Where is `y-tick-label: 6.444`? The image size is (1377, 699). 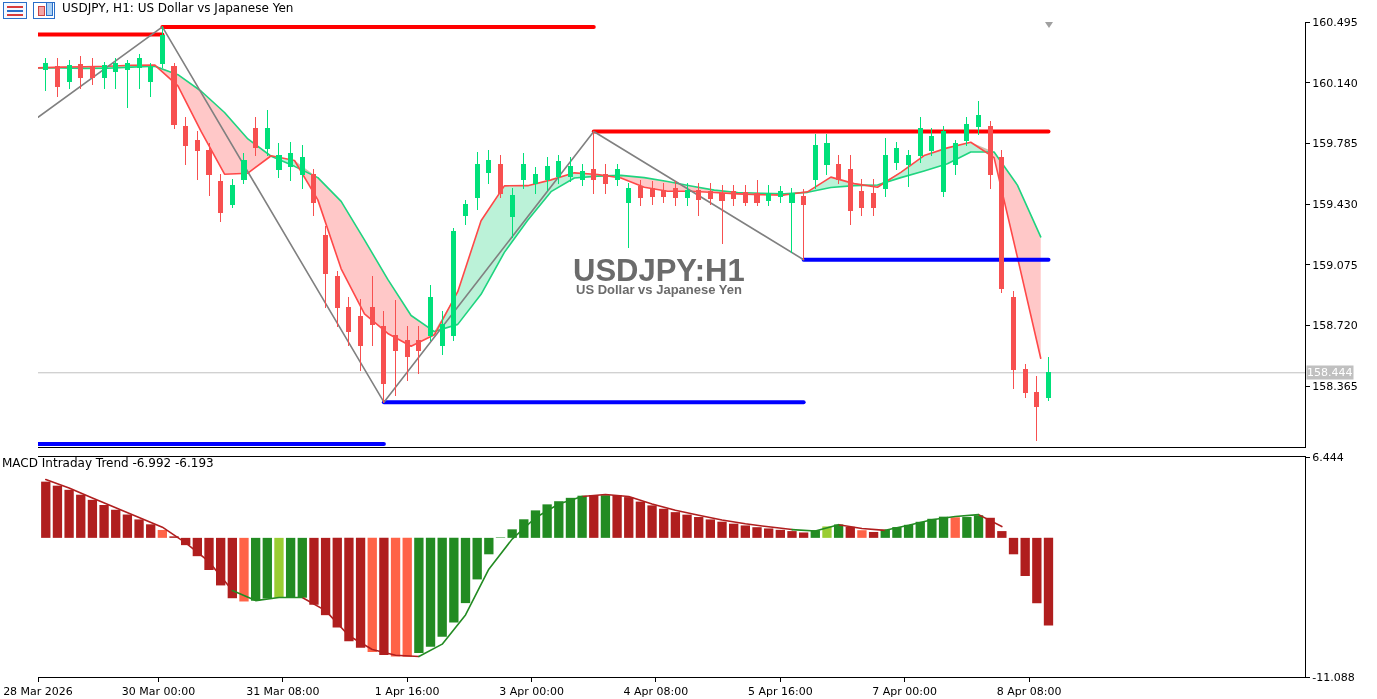
y-tick-label: 6.444 is located at coordinates (1328, 457).